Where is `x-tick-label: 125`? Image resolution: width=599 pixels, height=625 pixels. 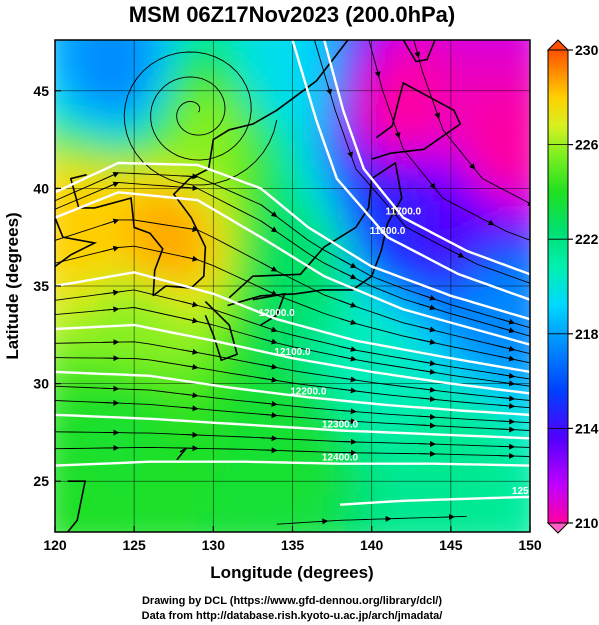 x-tick-label: 125 is located at coordinates (134, 545).